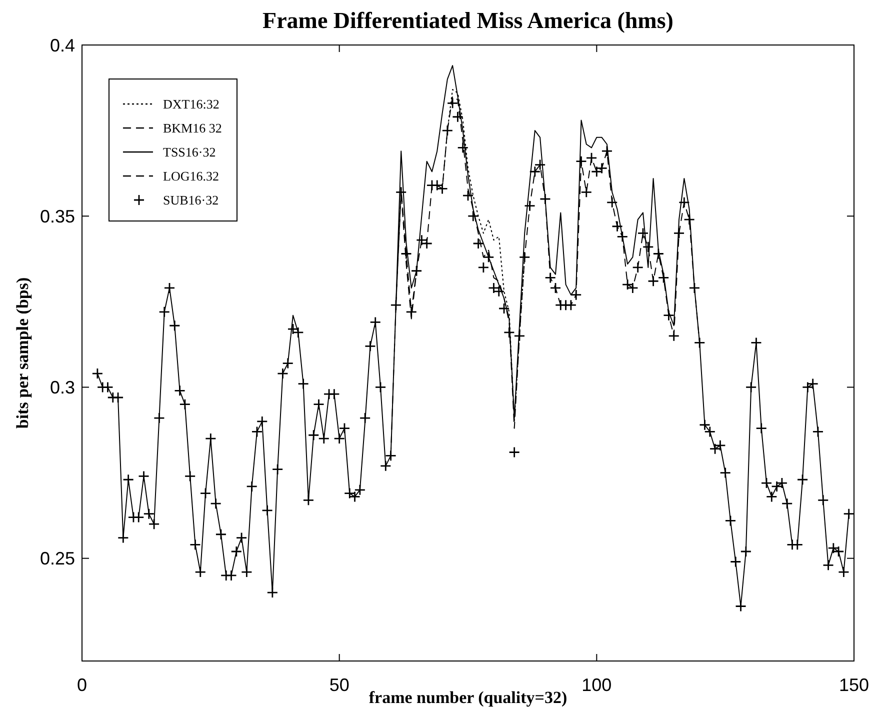 This screenshot has width=875, height=708. What do you see at coordinates (192, 128) in the screenshot?
I see `legend-label: BKM16 32` at bounding box center [192, 128].